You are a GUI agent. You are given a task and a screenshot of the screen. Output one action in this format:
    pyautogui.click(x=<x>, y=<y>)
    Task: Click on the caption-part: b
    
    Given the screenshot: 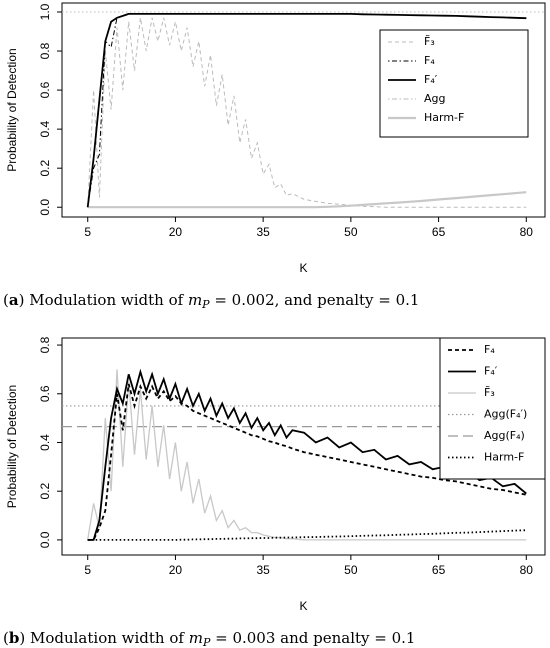 What is the action you would take?
    pyautogui.click(x=14, y=638)
    